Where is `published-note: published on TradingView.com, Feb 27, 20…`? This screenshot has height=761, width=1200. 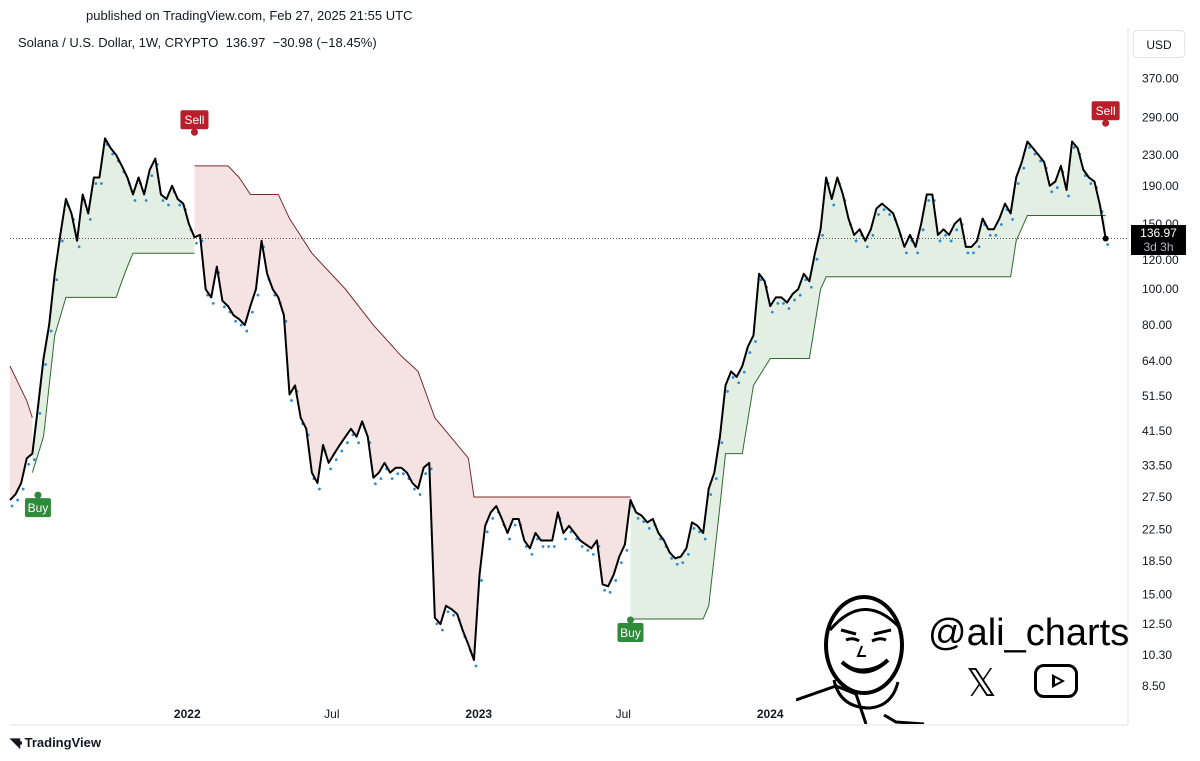
published-note: published on TradingView.com, Feb 27, 20… is located at coordinates (249, 15).